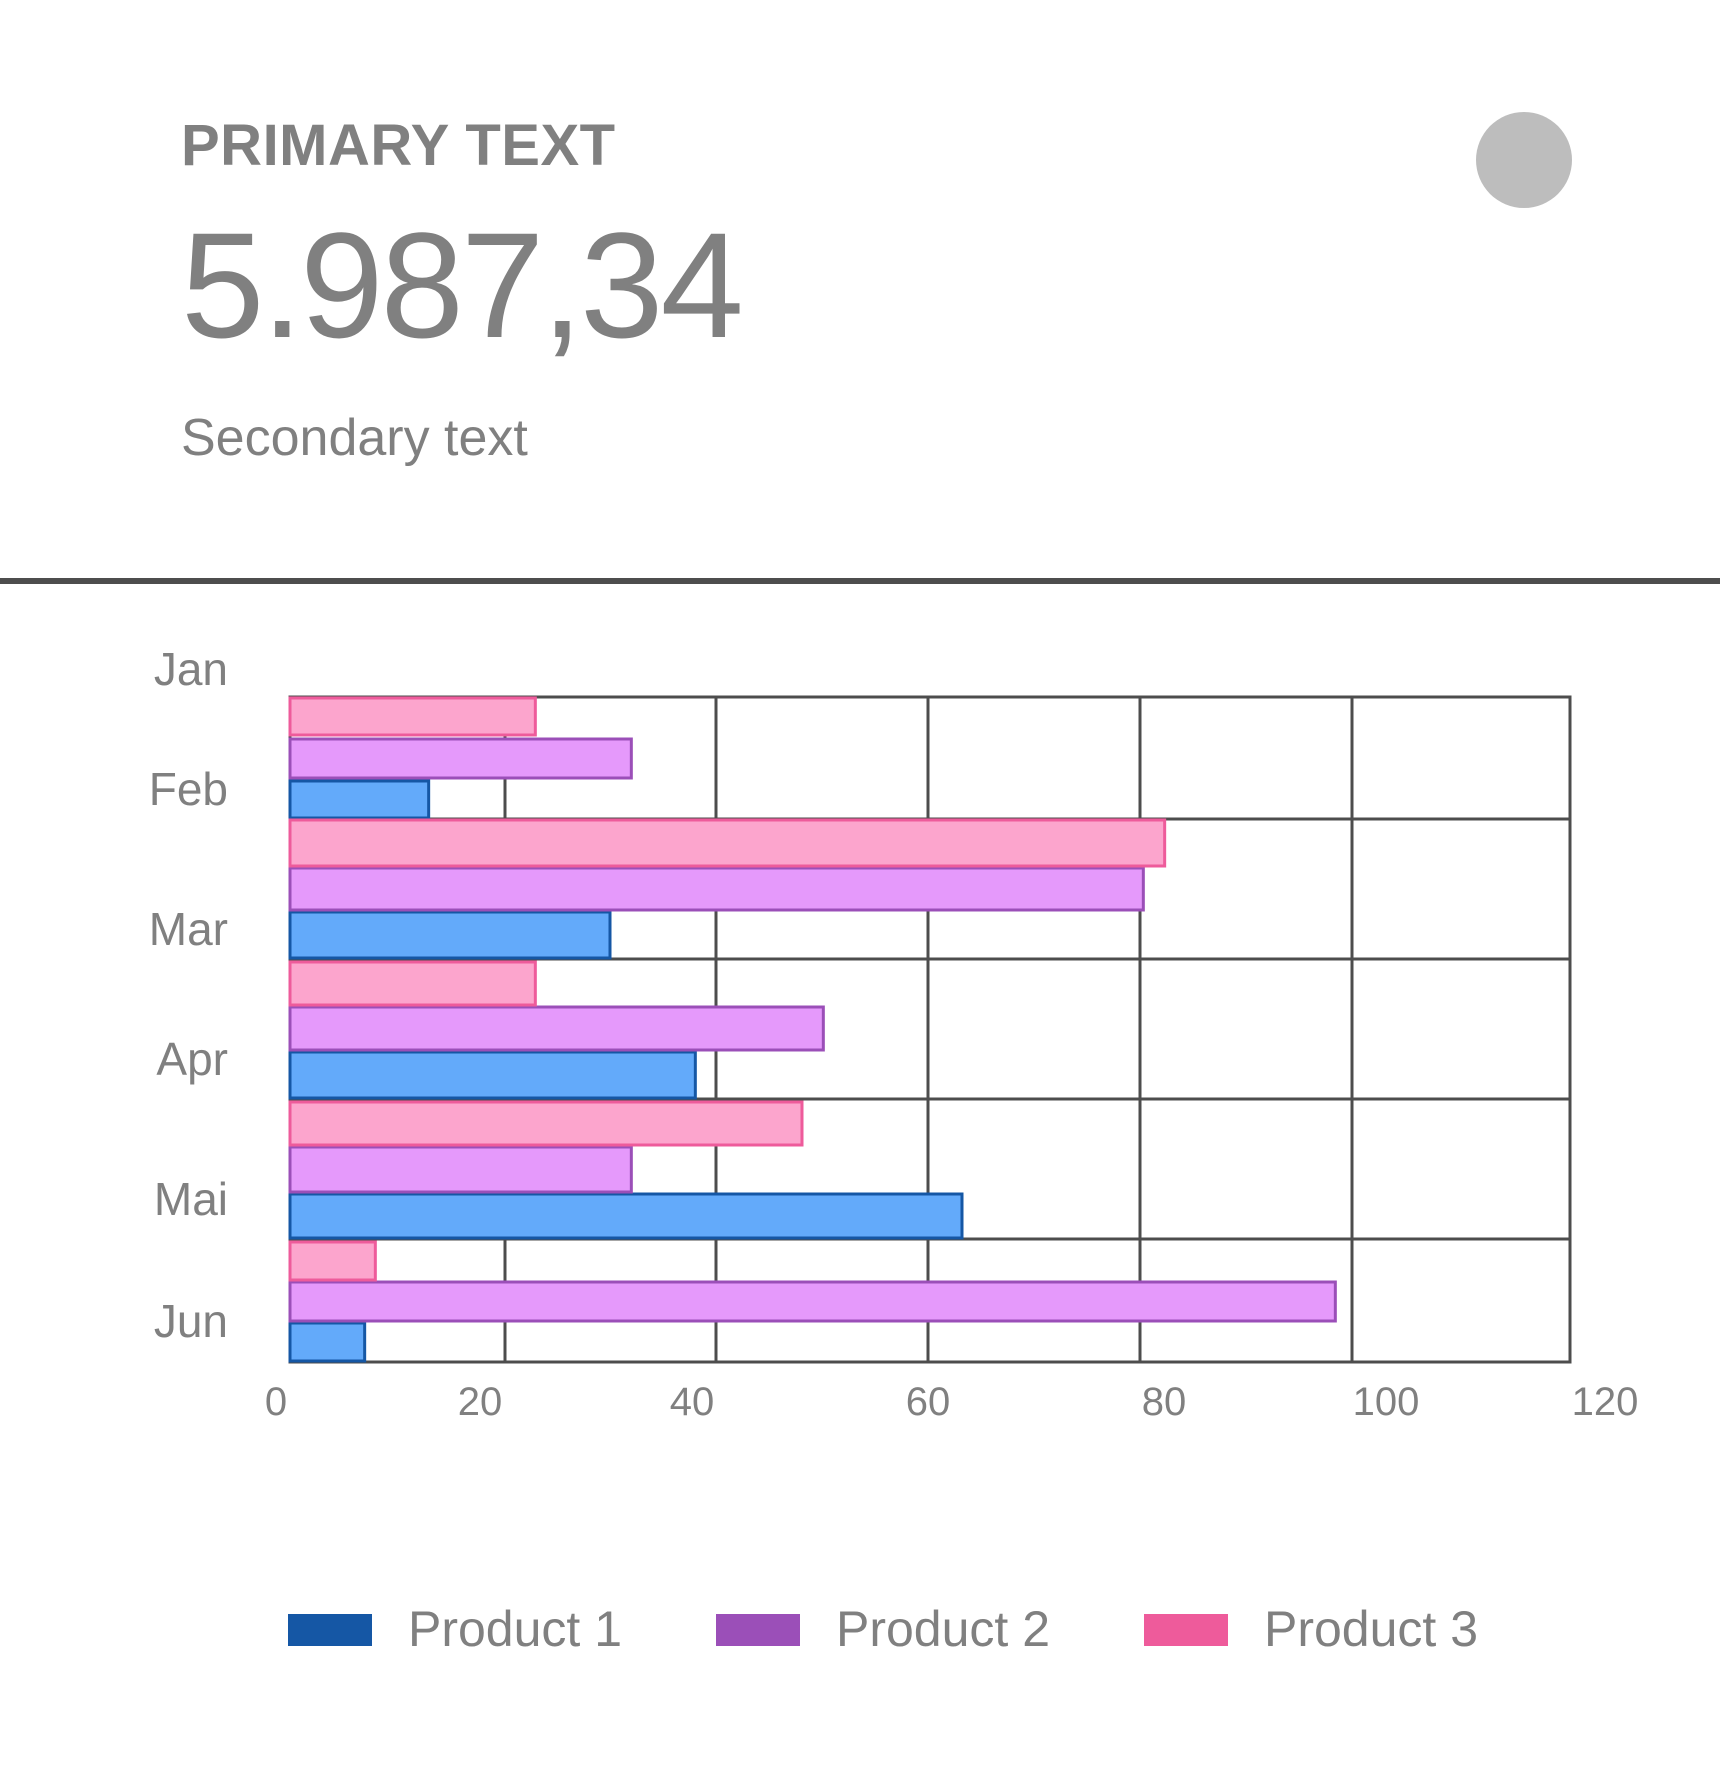 The height and width of the screenshot is (1792, 1720). Describe the element at coordinates (1386, 1402) in the screenshot. I see `x-tick-label: 100` at that location.